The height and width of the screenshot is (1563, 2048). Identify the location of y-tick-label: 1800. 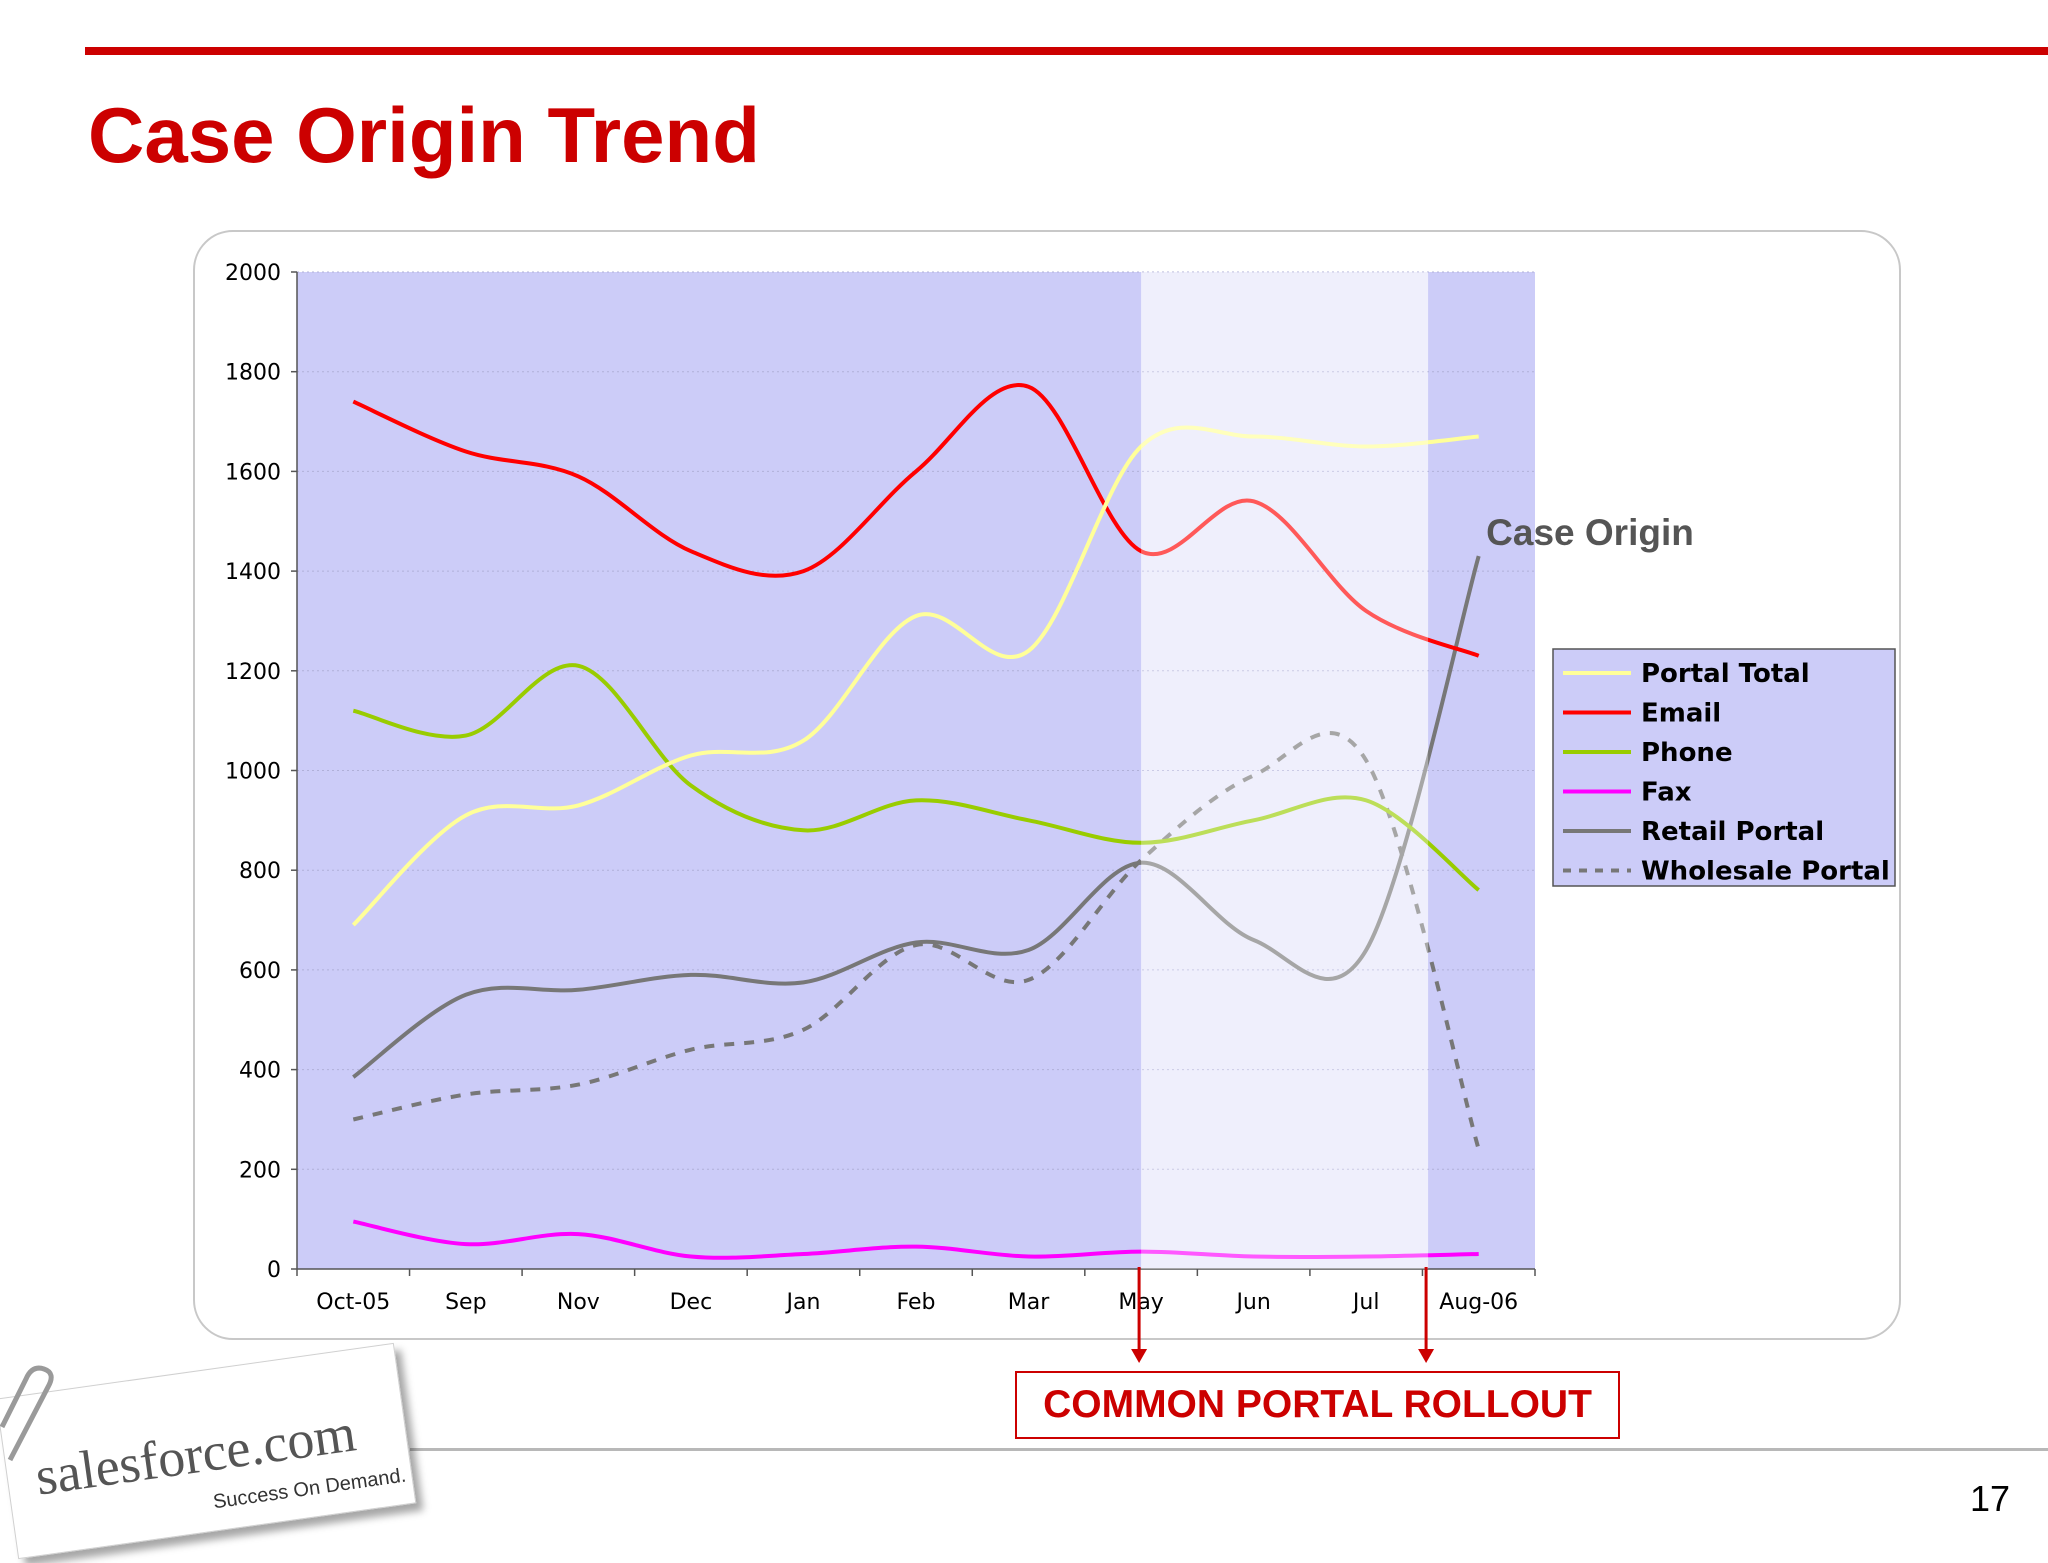
(253, 373).